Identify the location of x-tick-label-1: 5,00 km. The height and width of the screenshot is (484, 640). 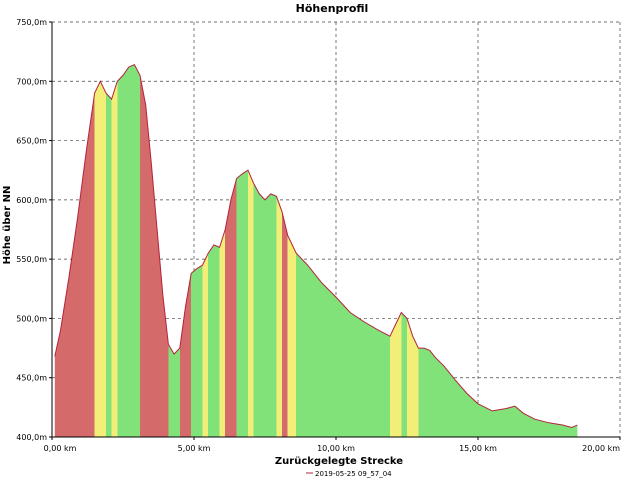
(194, 448).